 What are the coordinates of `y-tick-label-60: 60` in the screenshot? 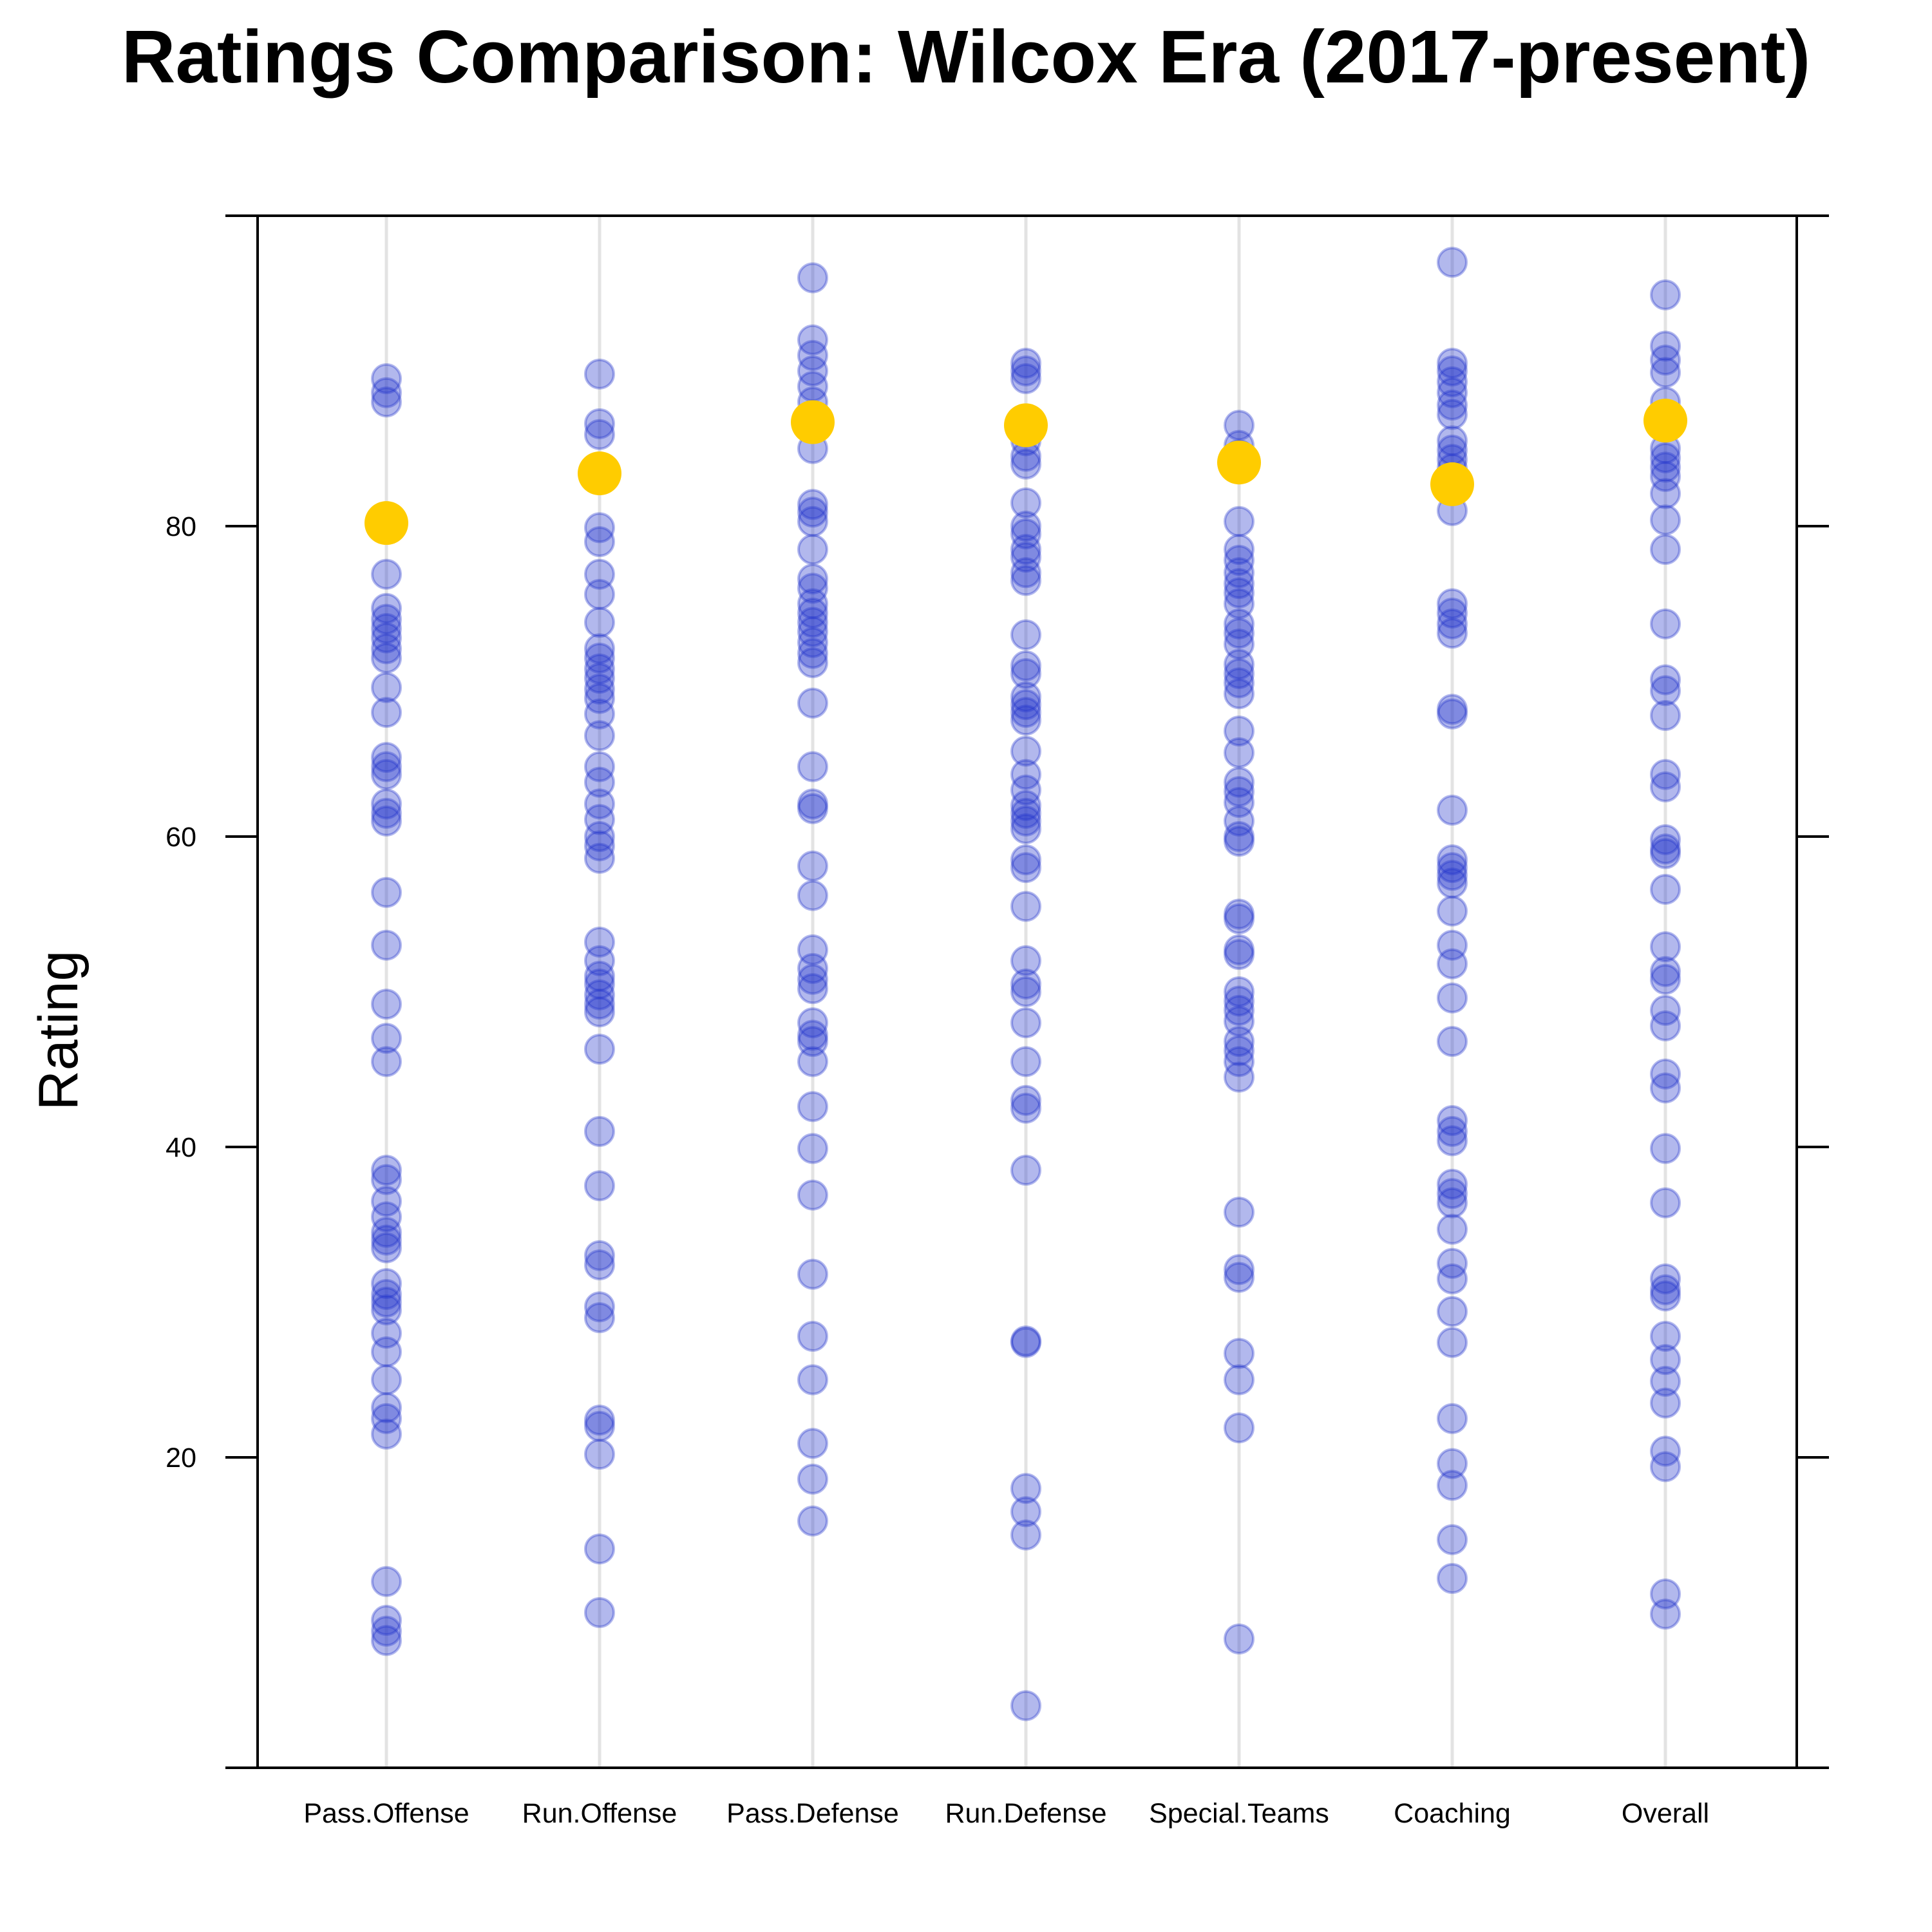 It's located at (181, 838).